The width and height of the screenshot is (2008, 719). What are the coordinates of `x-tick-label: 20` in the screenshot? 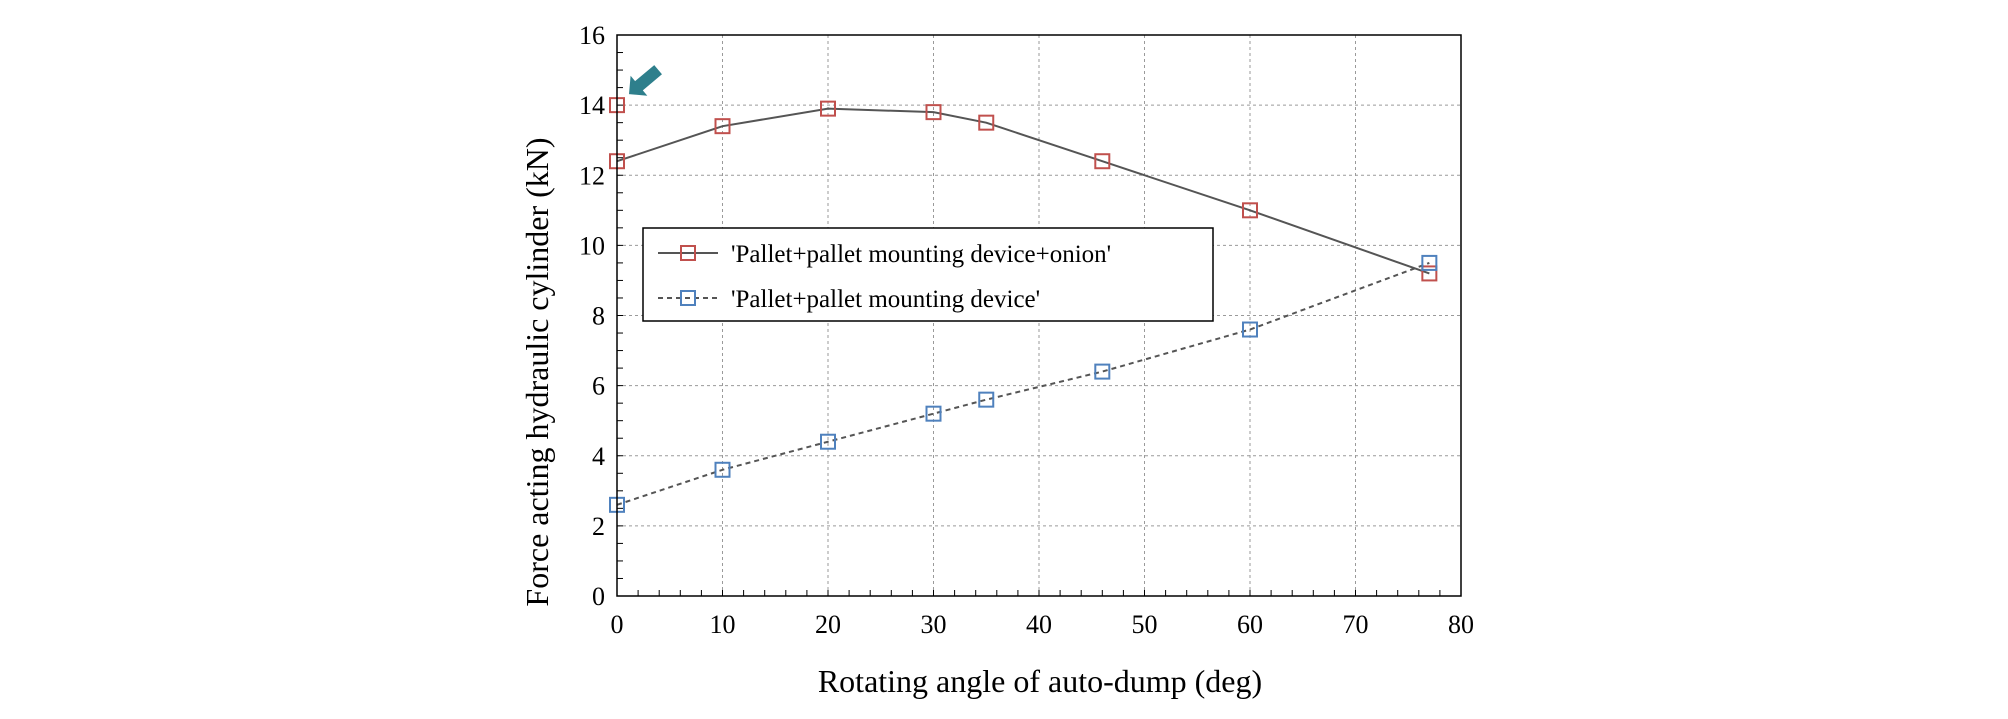 It's located at (828, 624).